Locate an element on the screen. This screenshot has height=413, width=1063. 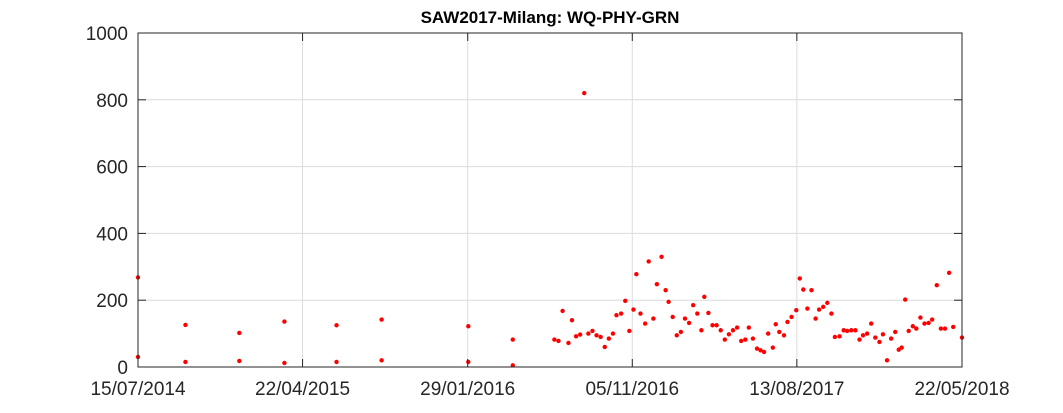
y-tick-label: 600 is located at coordinates (112, 168).